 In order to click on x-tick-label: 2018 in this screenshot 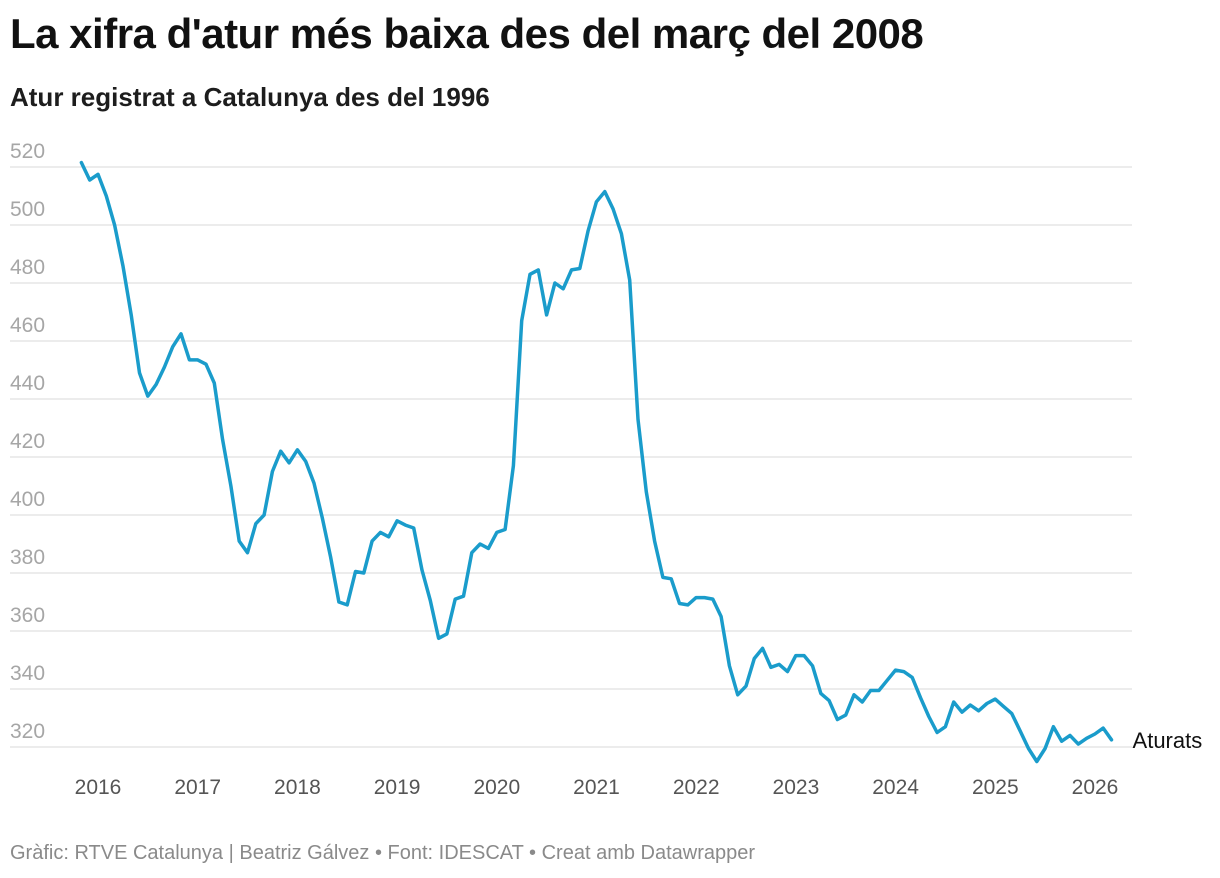, I will do `click(297, 787)`.